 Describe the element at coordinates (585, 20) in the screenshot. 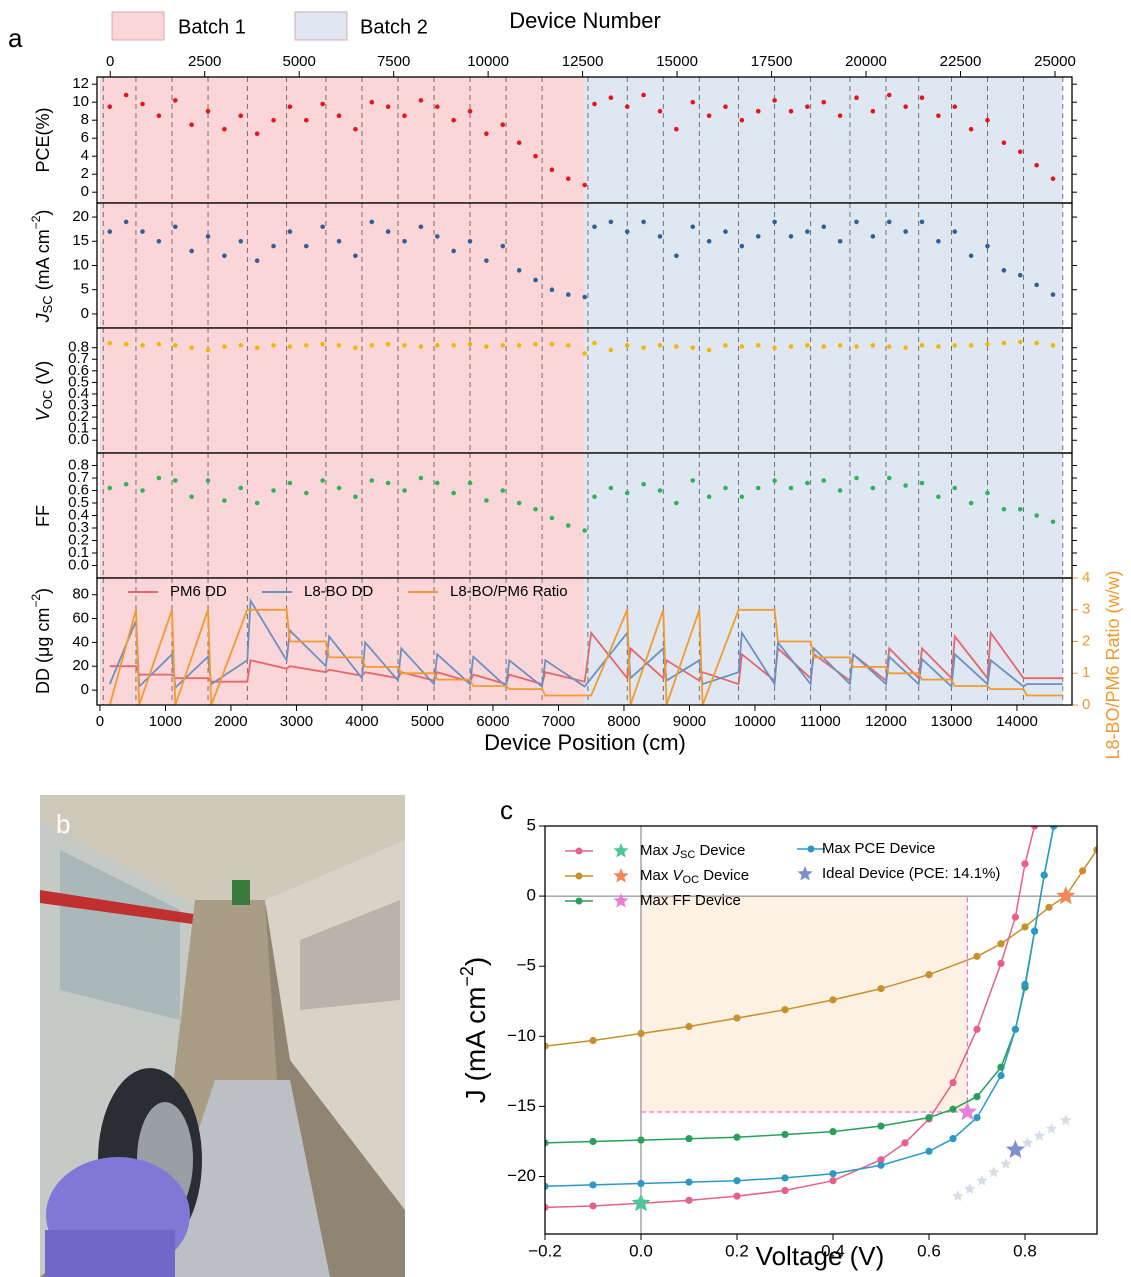

I see `top-axis-label: Device Number` at that location.